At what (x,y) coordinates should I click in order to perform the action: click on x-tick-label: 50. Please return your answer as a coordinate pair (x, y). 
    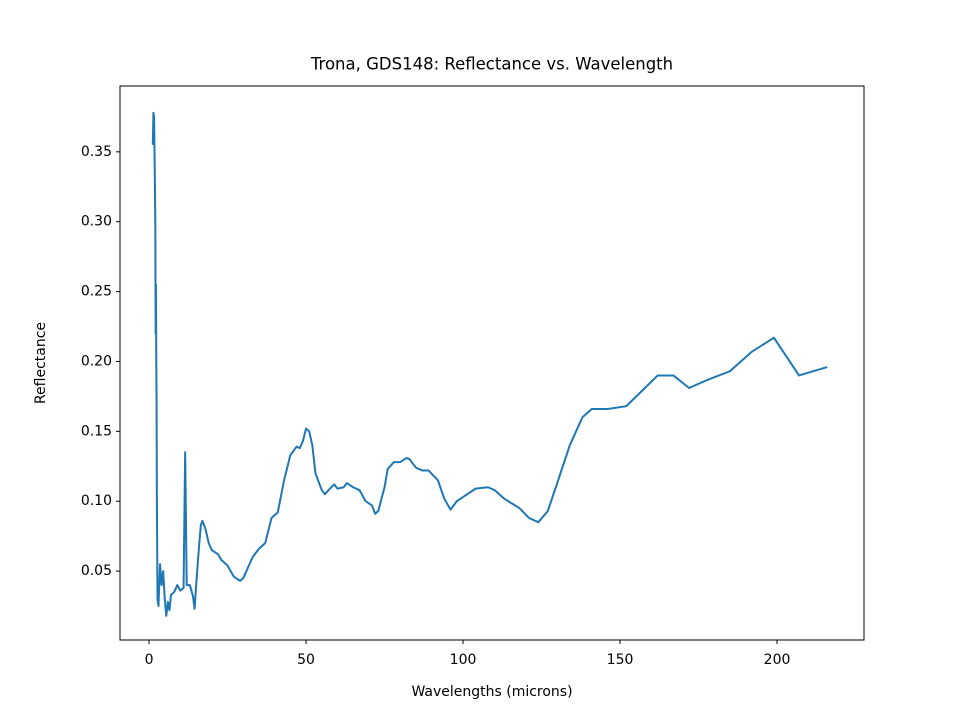
    Looking at the image, I should click on (306, 660).